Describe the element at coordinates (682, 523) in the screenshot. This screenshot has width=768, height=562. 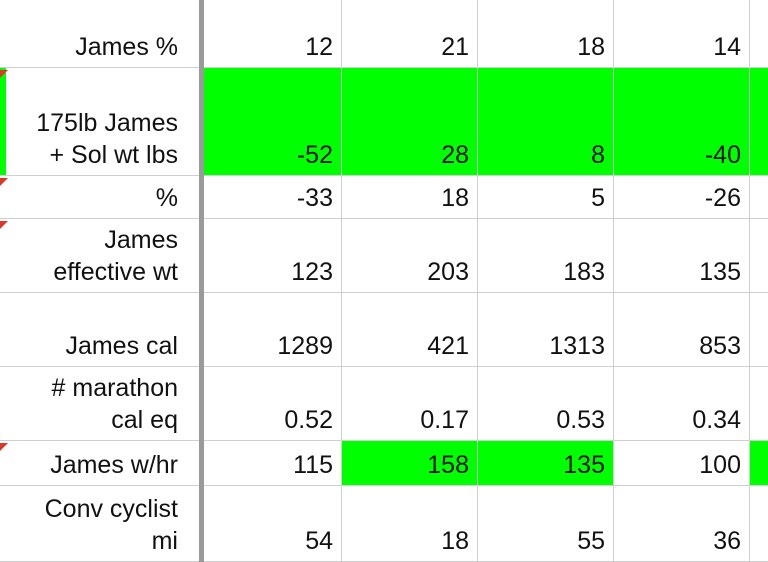
I see `data-cell: 36` at that location.